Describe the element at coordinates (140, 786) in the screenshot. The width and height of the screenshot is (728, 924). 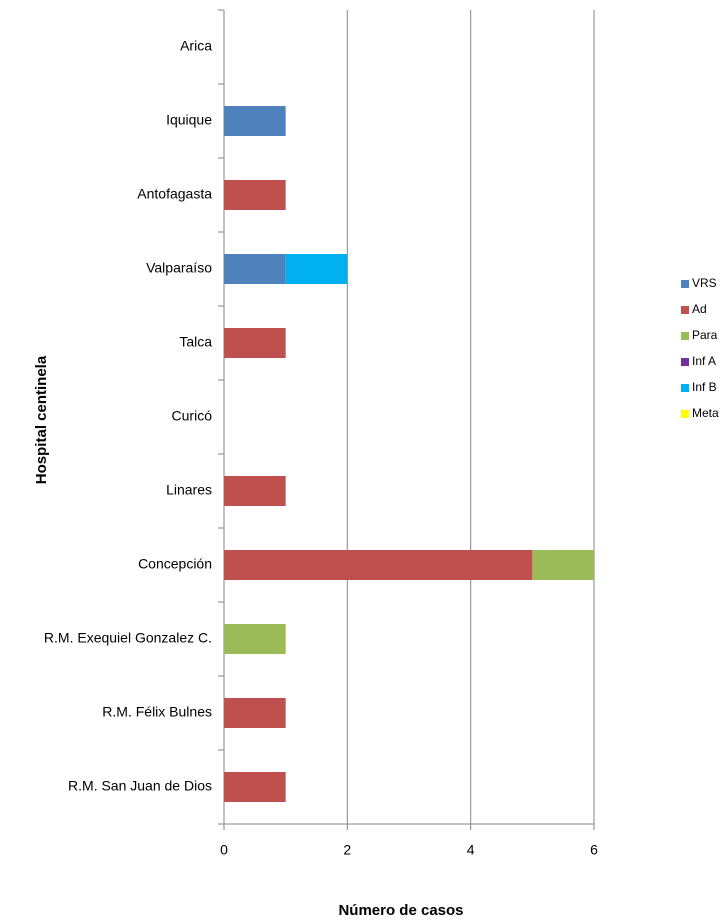
I see `y-tick-label: R.M. San Juan de Dios` at that location.